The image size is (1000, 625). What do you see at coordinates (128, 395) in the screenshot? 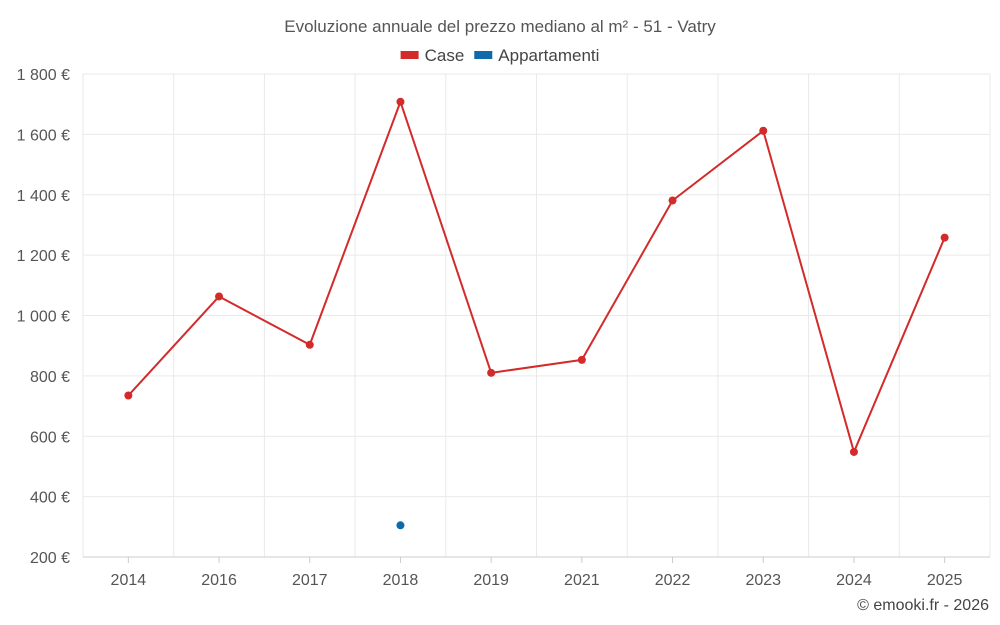
I see `point-case-2014` at bounding box center [128, 395].